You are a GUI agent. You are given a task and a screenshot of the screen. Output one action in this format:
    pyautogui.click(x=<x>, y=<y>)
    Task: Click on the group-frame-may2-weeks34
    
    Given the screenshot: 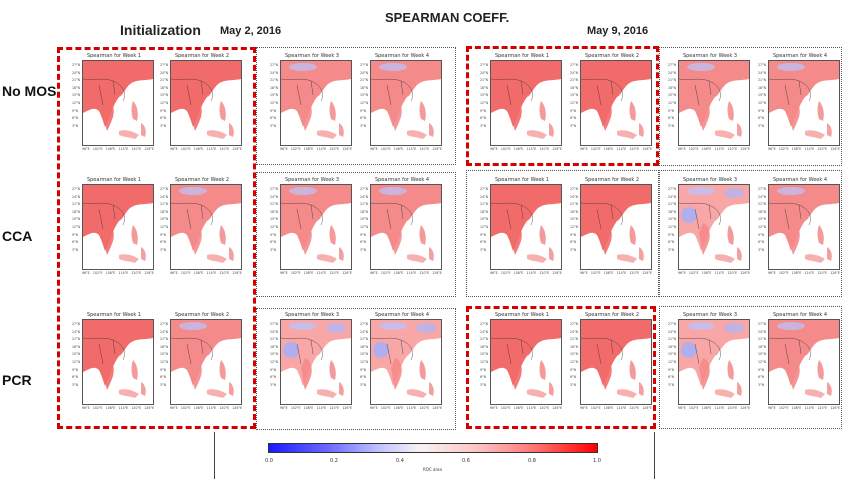 What is the action you would take?
    pyautogui.click(x=356, y=106)
    